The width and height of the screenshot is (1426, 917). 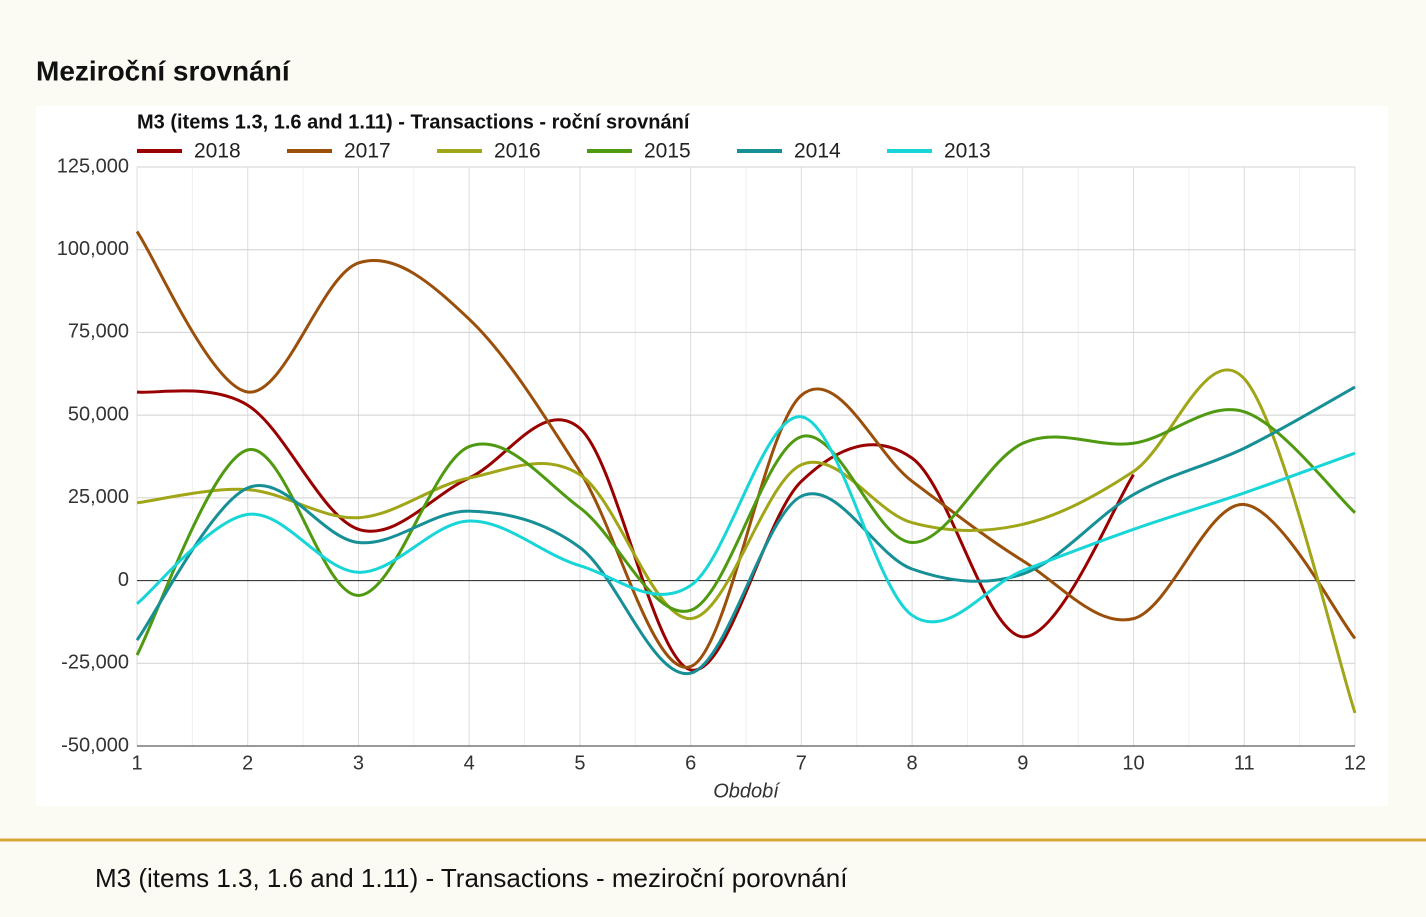 What do you see at coordinates (98, 497) in the screenshot?
I see `y-tick-label: 25,000` at bounding box center [98, 497].